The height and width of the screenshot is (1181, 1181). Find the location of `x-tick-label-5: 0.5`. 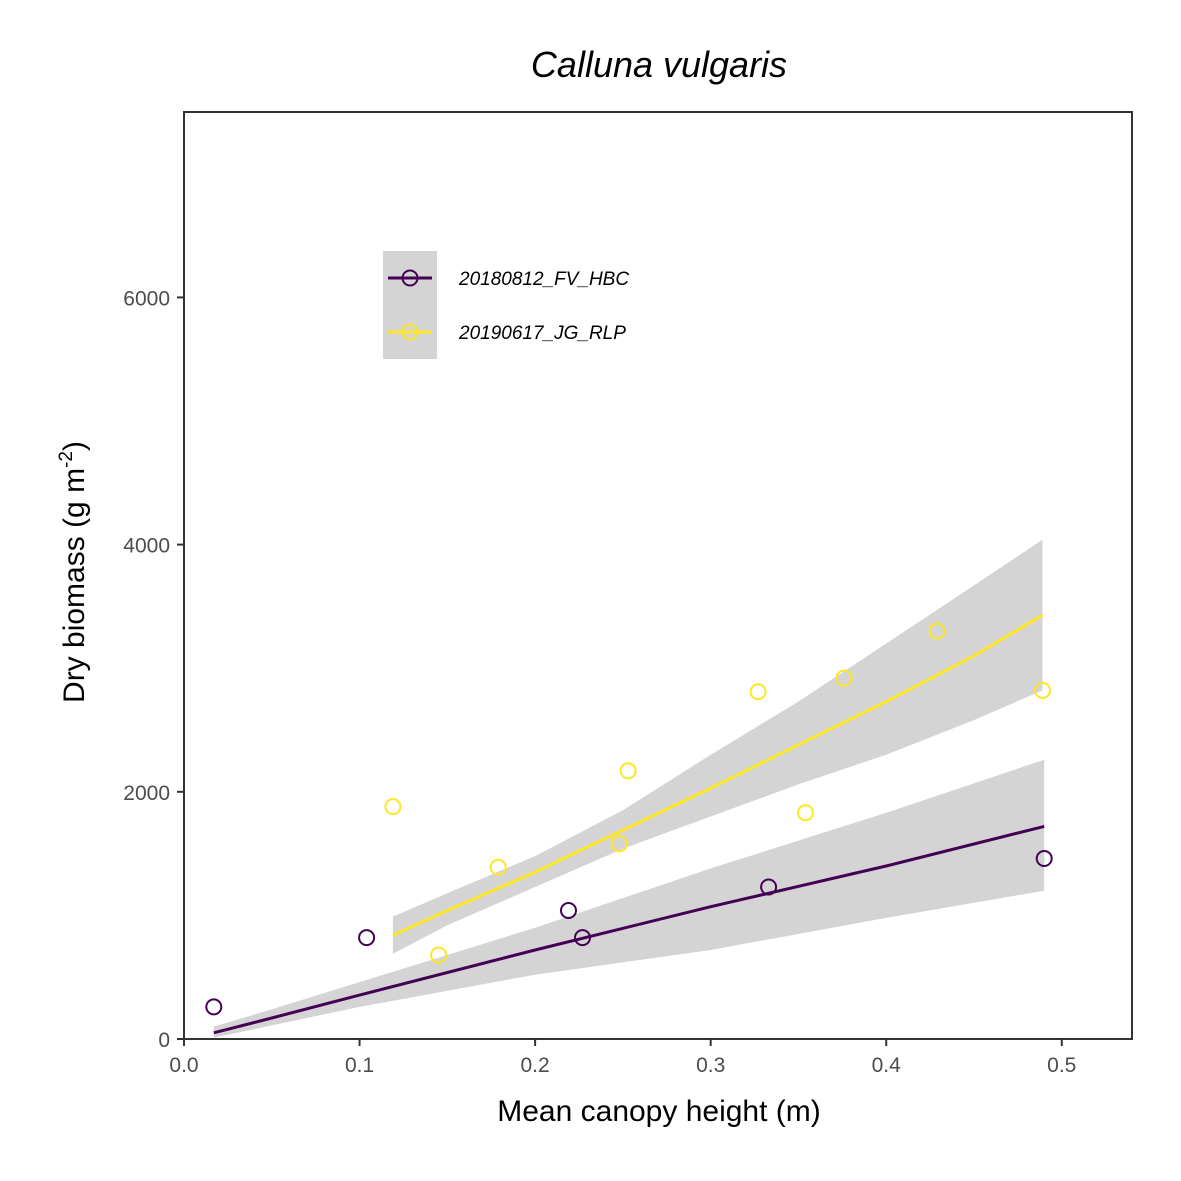

x-tick-label-5: 0.5 is located at coordinates (1061, 1065).